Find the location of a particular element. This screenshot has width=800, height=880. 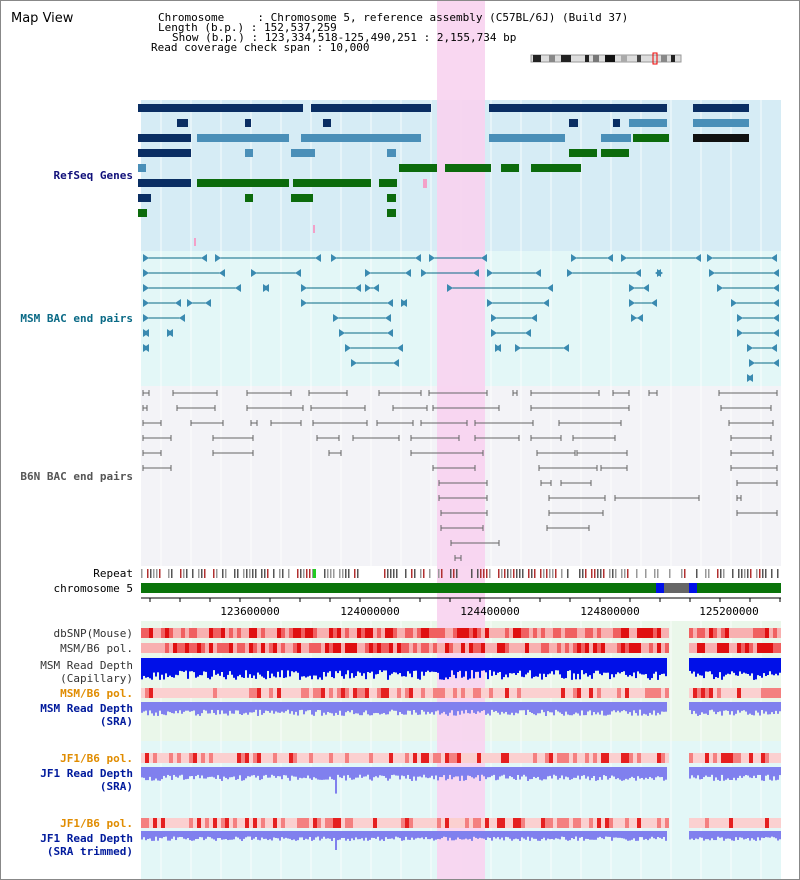

ruler-tick-label: 125200000 is located at coordinates (729, 611).